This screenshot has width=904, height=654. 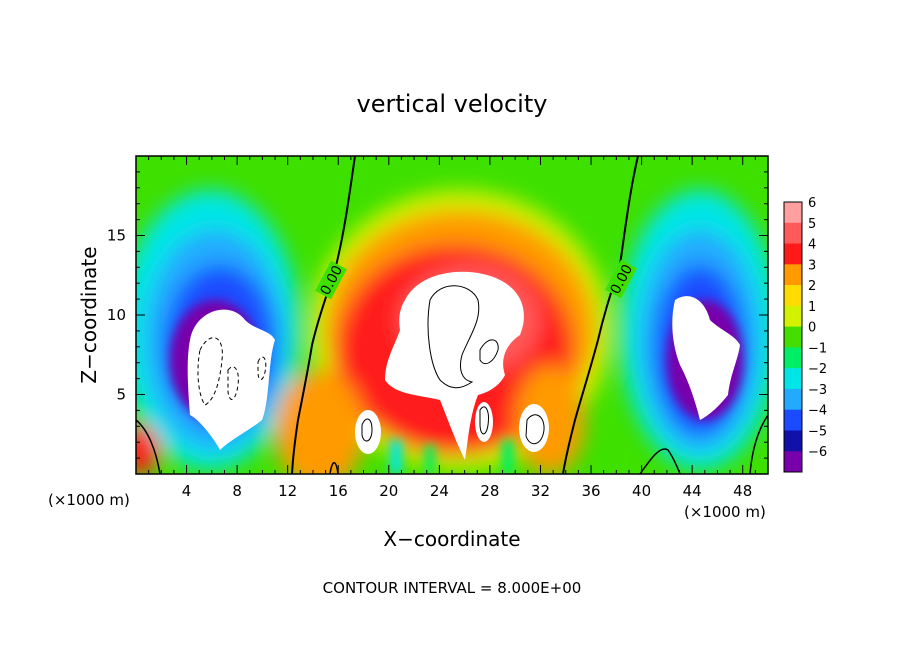 I want to click on contour-interval-note: CONTOUR INTERVAL = 8.000E+00, so click(x=452, y=588).